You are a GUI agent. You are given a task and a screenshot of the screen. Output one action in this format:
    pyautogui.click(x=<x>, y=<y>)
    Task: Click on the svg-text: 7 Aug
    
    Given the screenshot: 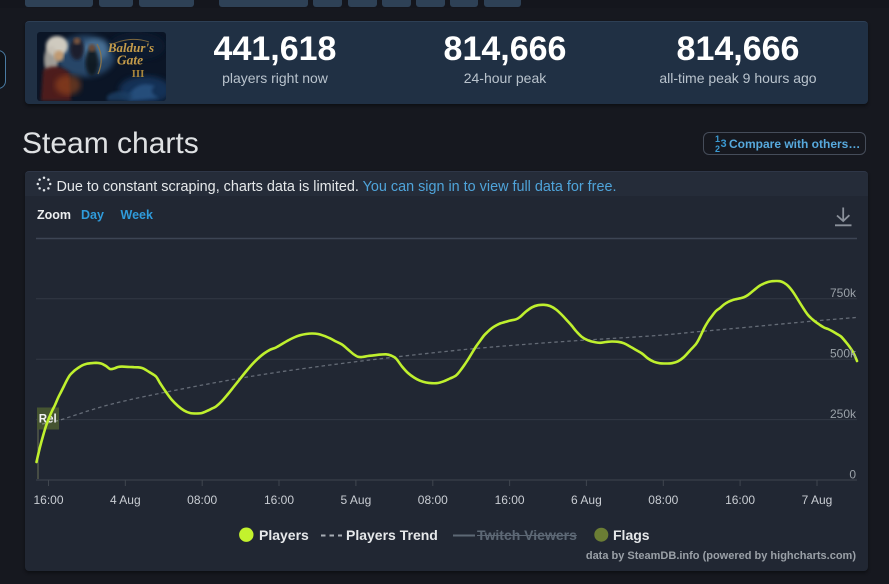 What is the action you would take?
    pyautogui.click(x=817, y=500)
    